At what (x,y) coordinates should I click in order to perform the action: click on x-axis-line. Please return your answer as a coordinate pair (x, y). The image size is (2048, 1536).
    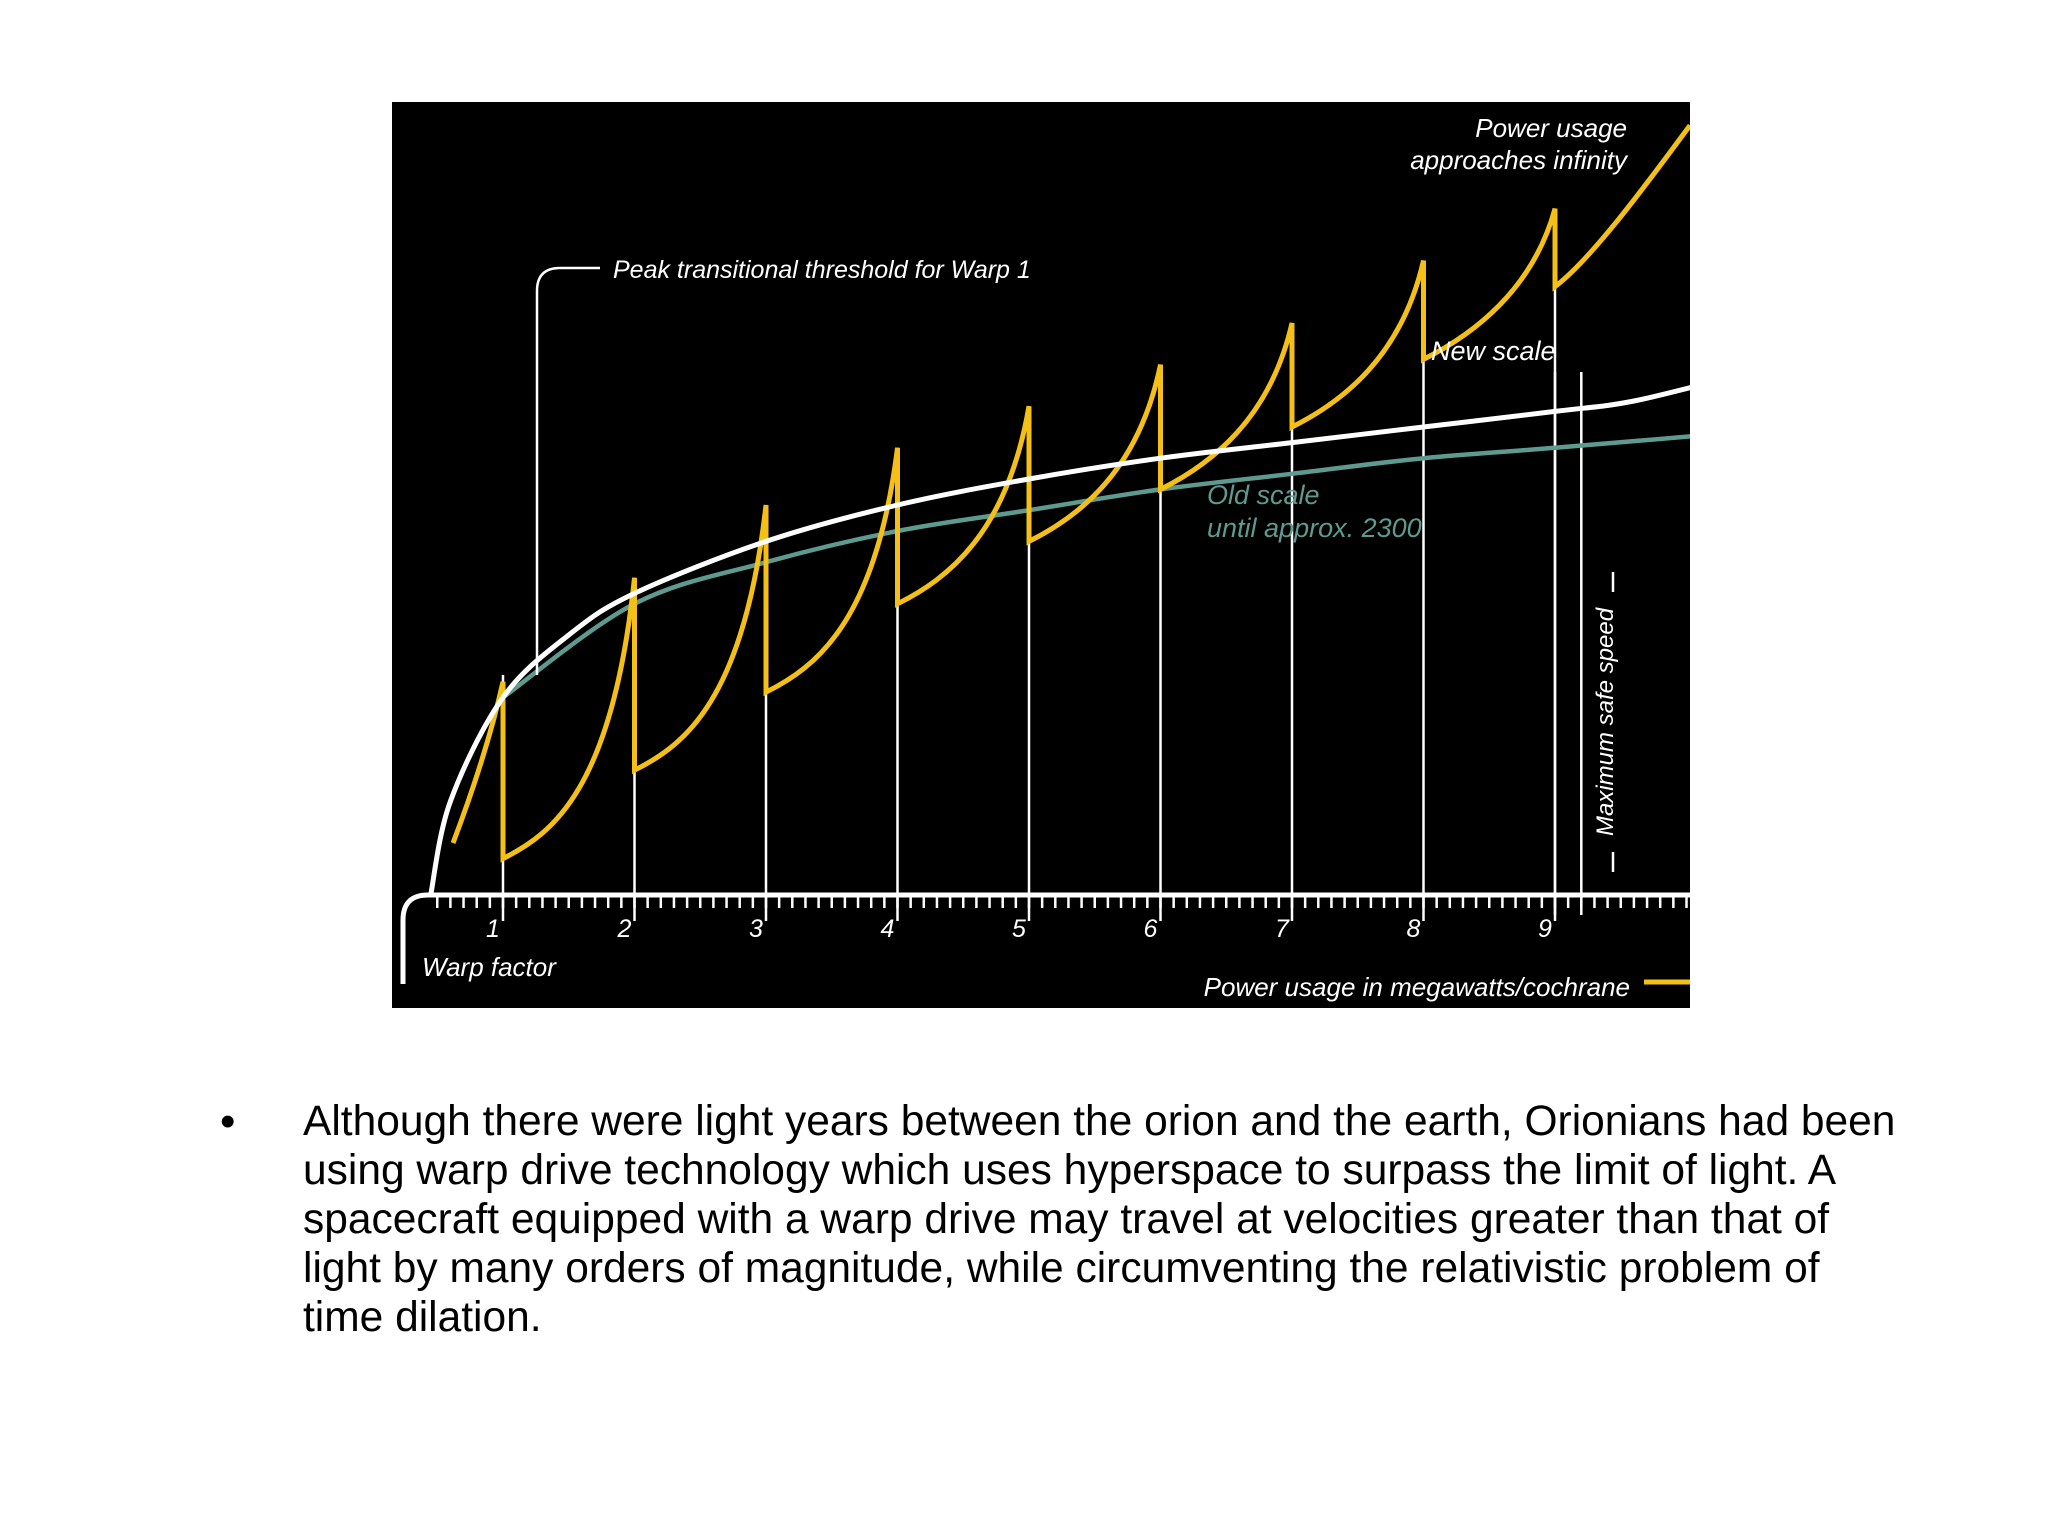
    Looking at the image, I should click on (1045, 938).